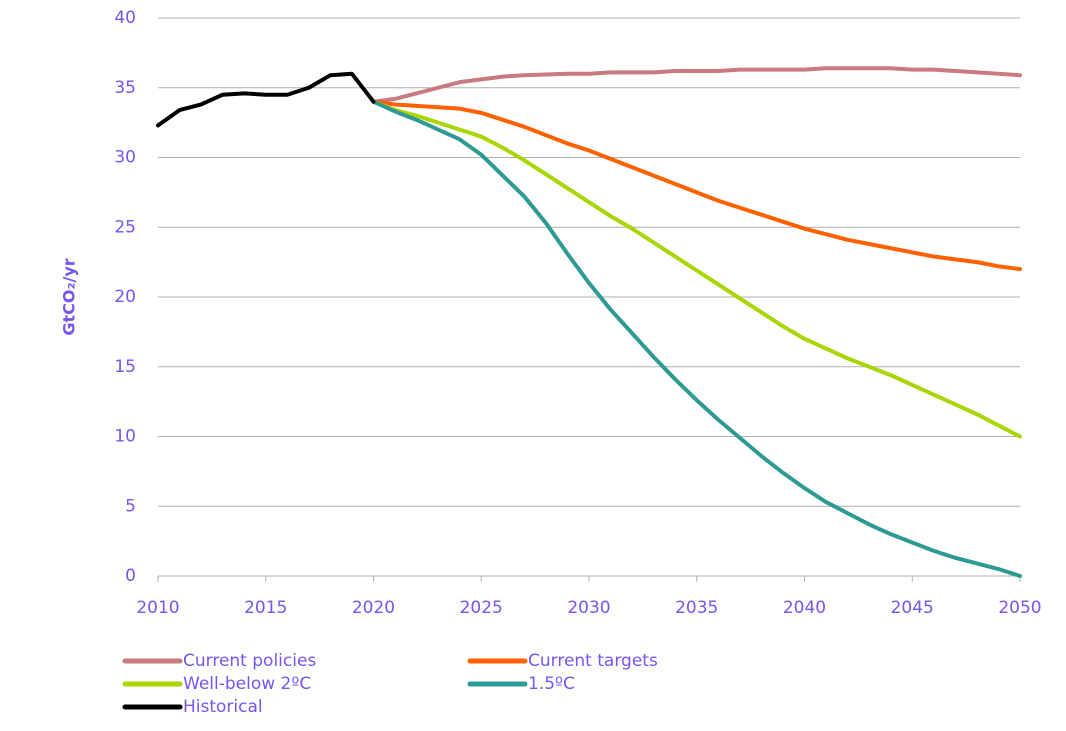  What do you see at coordinates (588, 608) in the screenshot?
I see `x-tick-label: 2030` at bounding box center [588, 608].